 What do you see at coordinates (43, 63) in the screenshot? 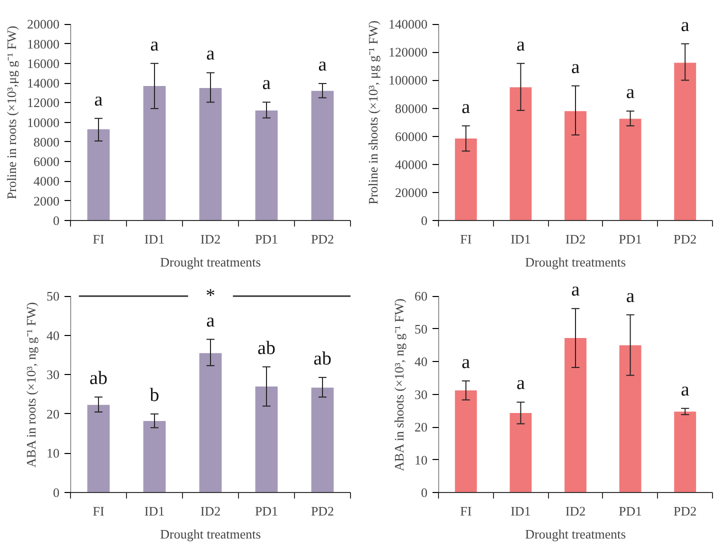
I see `y-tick-label: 16000` at bounding box center [43, 63].